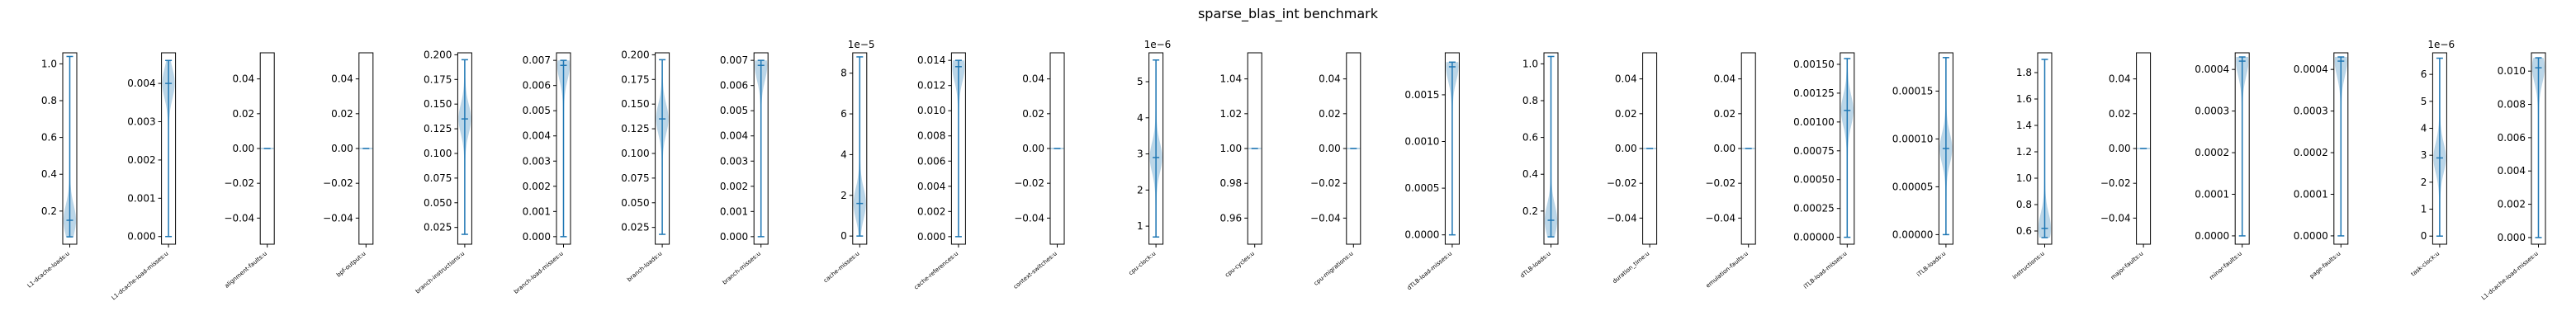  Describe the element at coordinates (249, 171) in the screenshot. I see `subplot-3: −0.04 −0.02 0.00 0.02 0.04 alignment-faults:u` at that location.